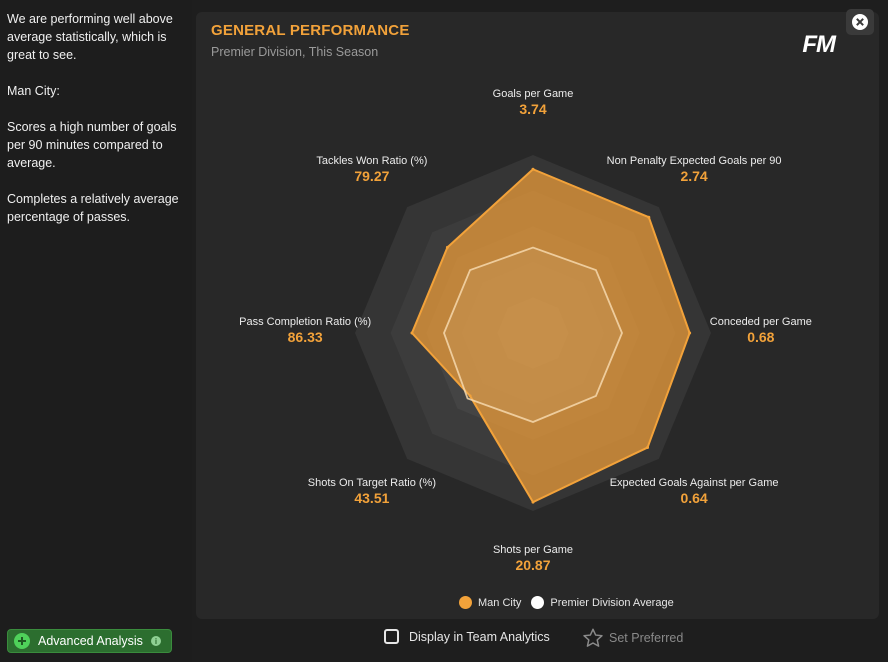 The height and width of the screenshot is (662, 888). I want to click on set-preferred-label: Set Preferred, so click(646, 638).